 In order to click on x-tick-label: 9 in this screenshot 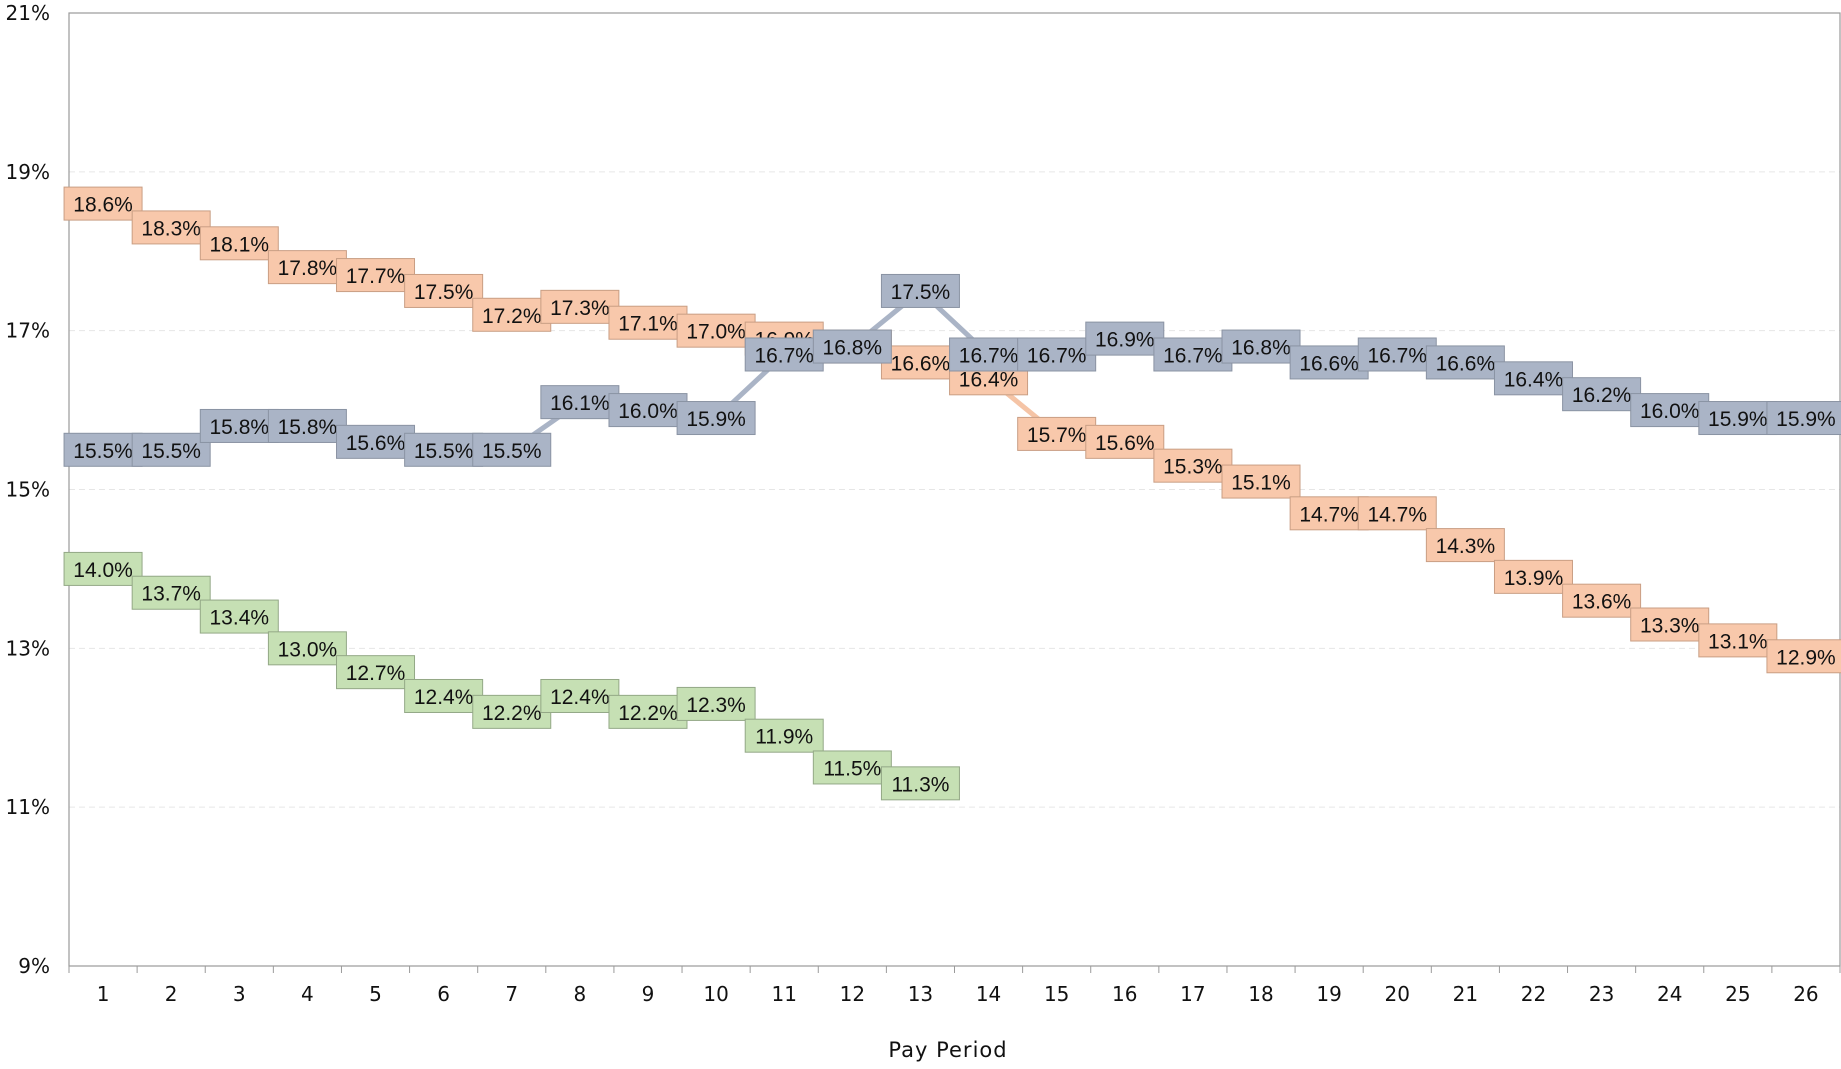, I will do `click(648, 994)`.